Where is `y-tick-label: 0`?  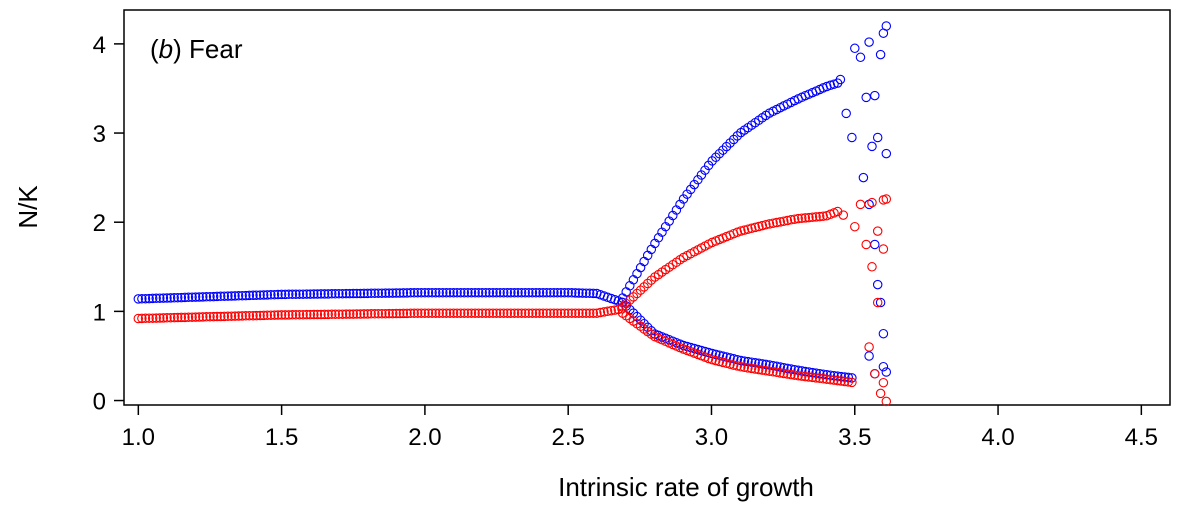
y-tick-label: 0 is located at coordinates (99, 402).